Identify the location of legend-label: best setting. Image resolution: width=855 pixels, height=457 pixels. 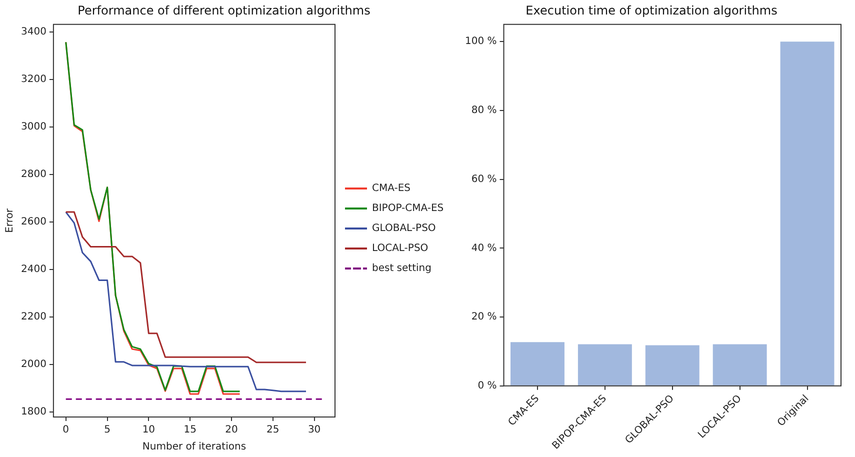
(402, 268).